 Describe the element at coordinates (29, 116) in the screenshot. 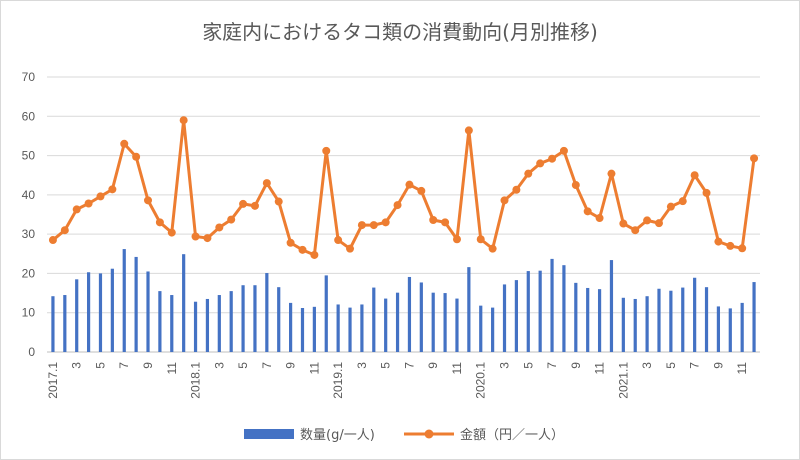

I see `y-tick-label: 60` at that location.